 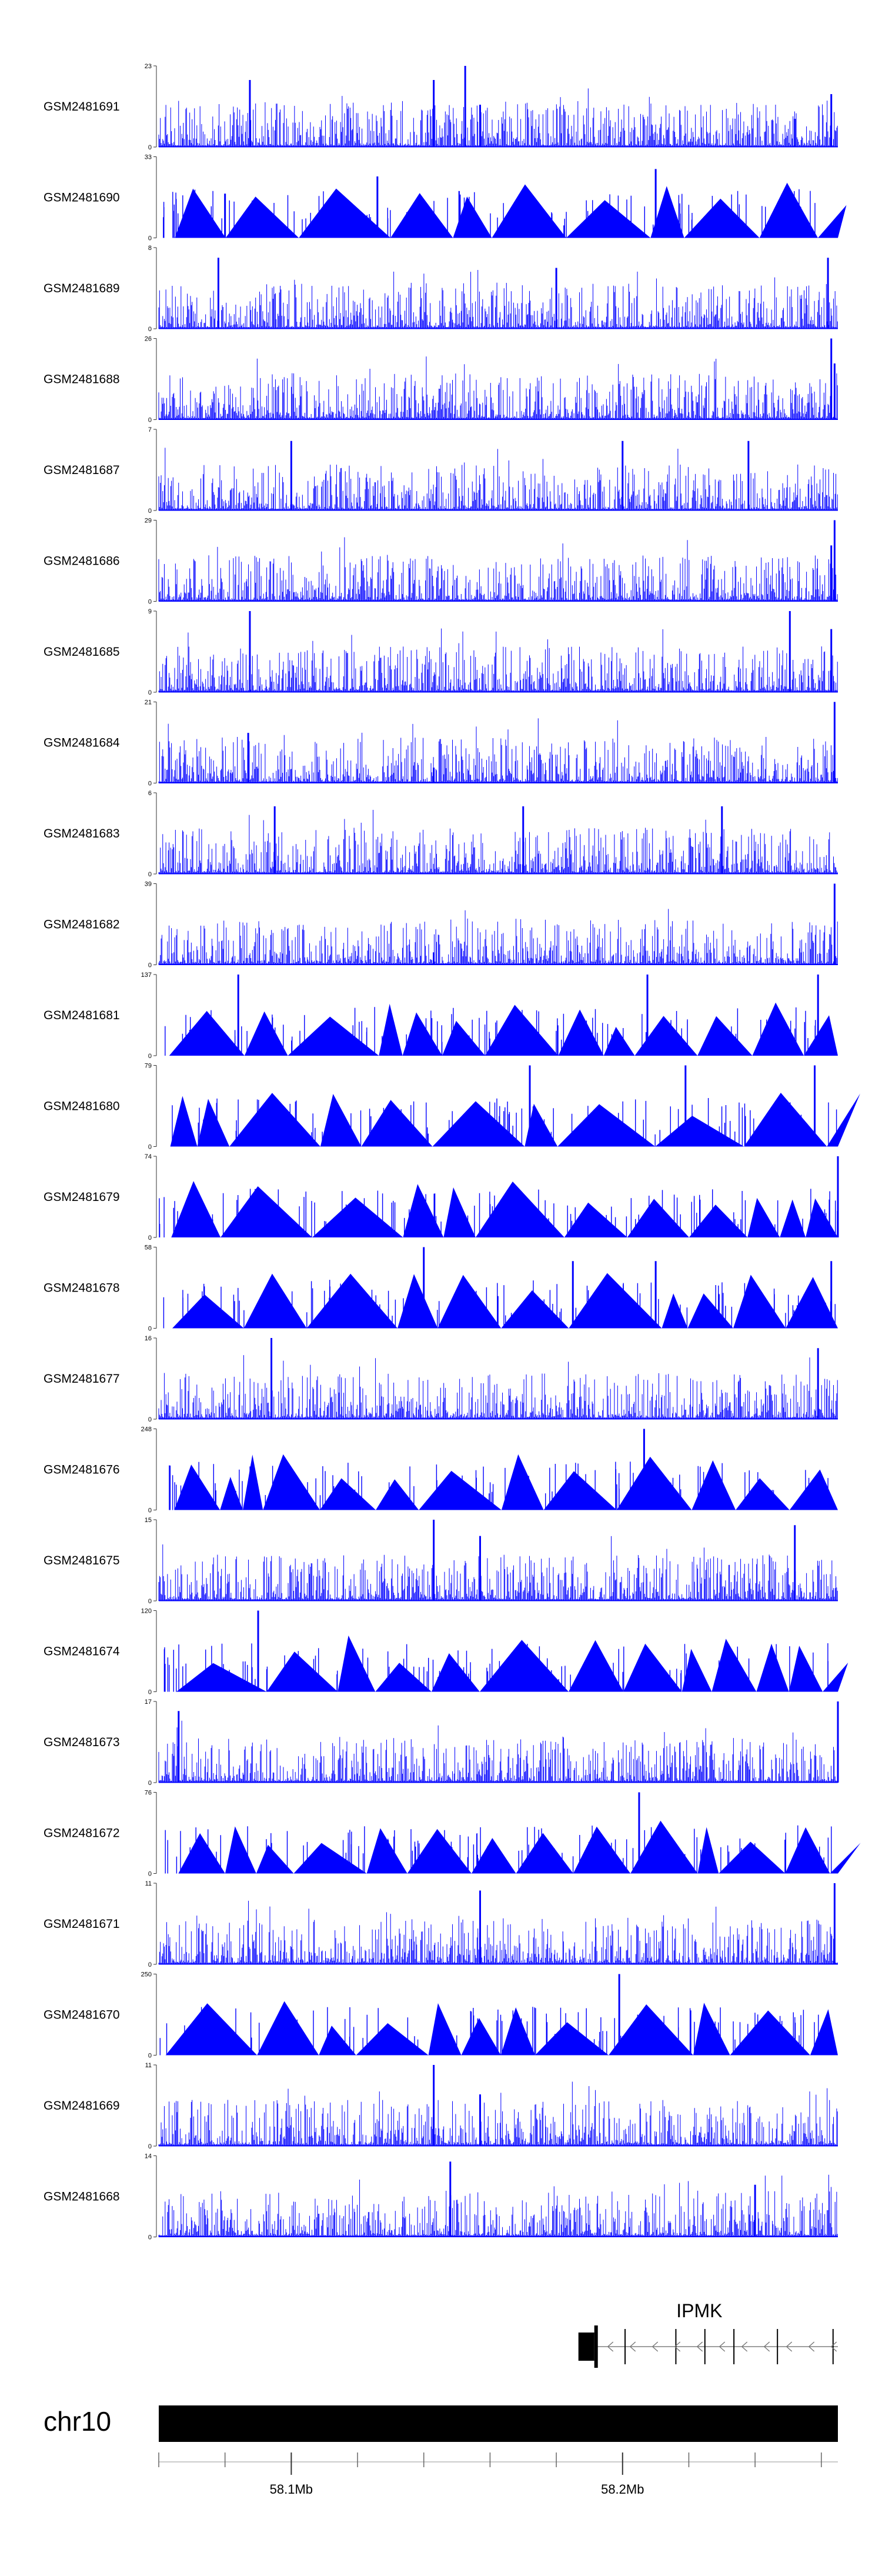 I want to click on y-max-label: 15, so click(x=148, y=1520).